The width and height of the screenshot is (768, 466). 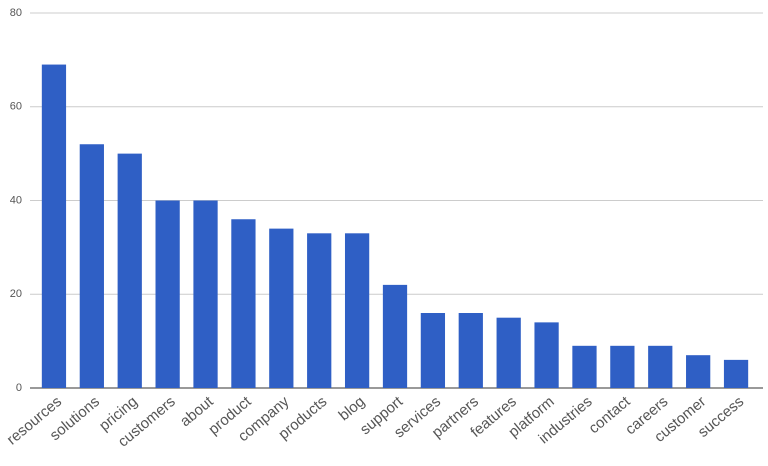 I want to click on y-tick-label: 20, so click(x=16, y=294).